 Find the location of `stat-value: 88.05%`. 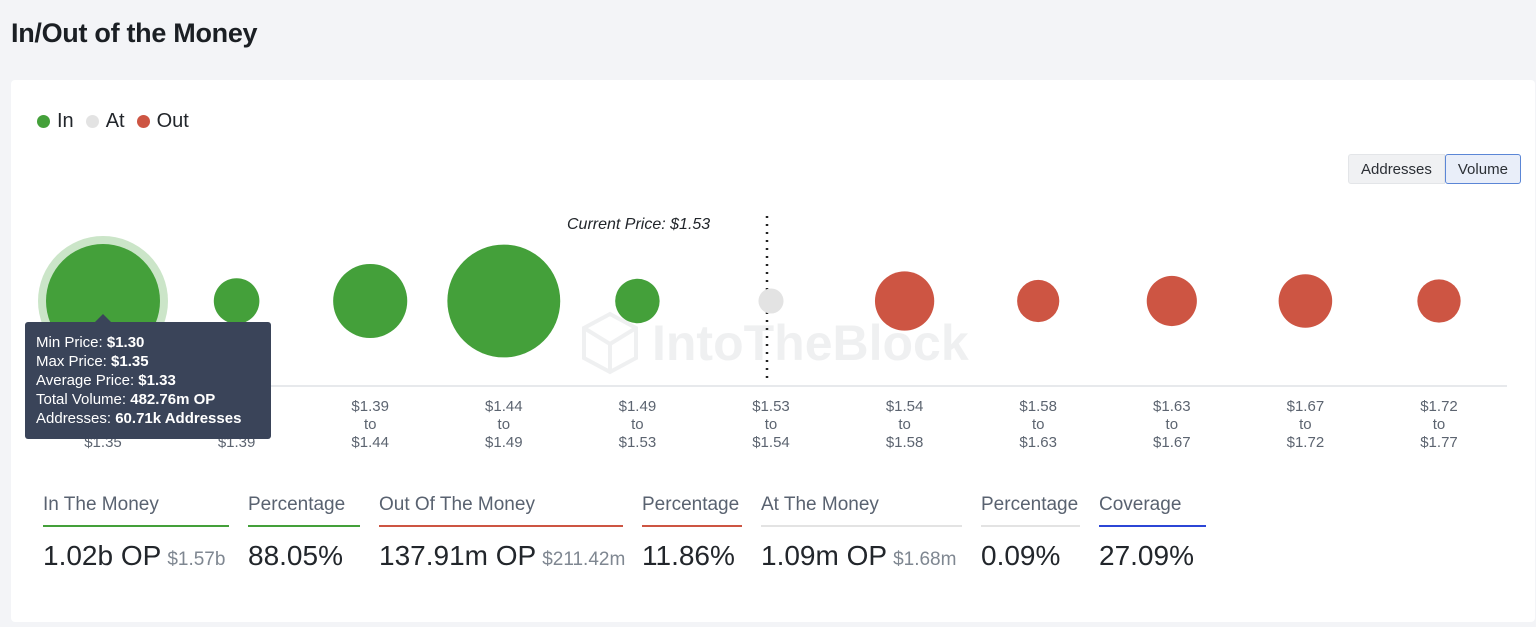

stat-value: 88.05% is located at coordinates (295, 555).